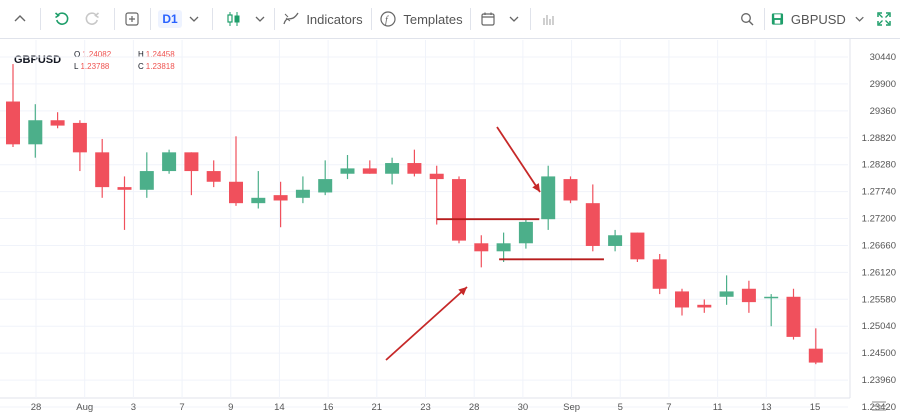  I want to click on open-value: 1.24082, so click(97, 54).